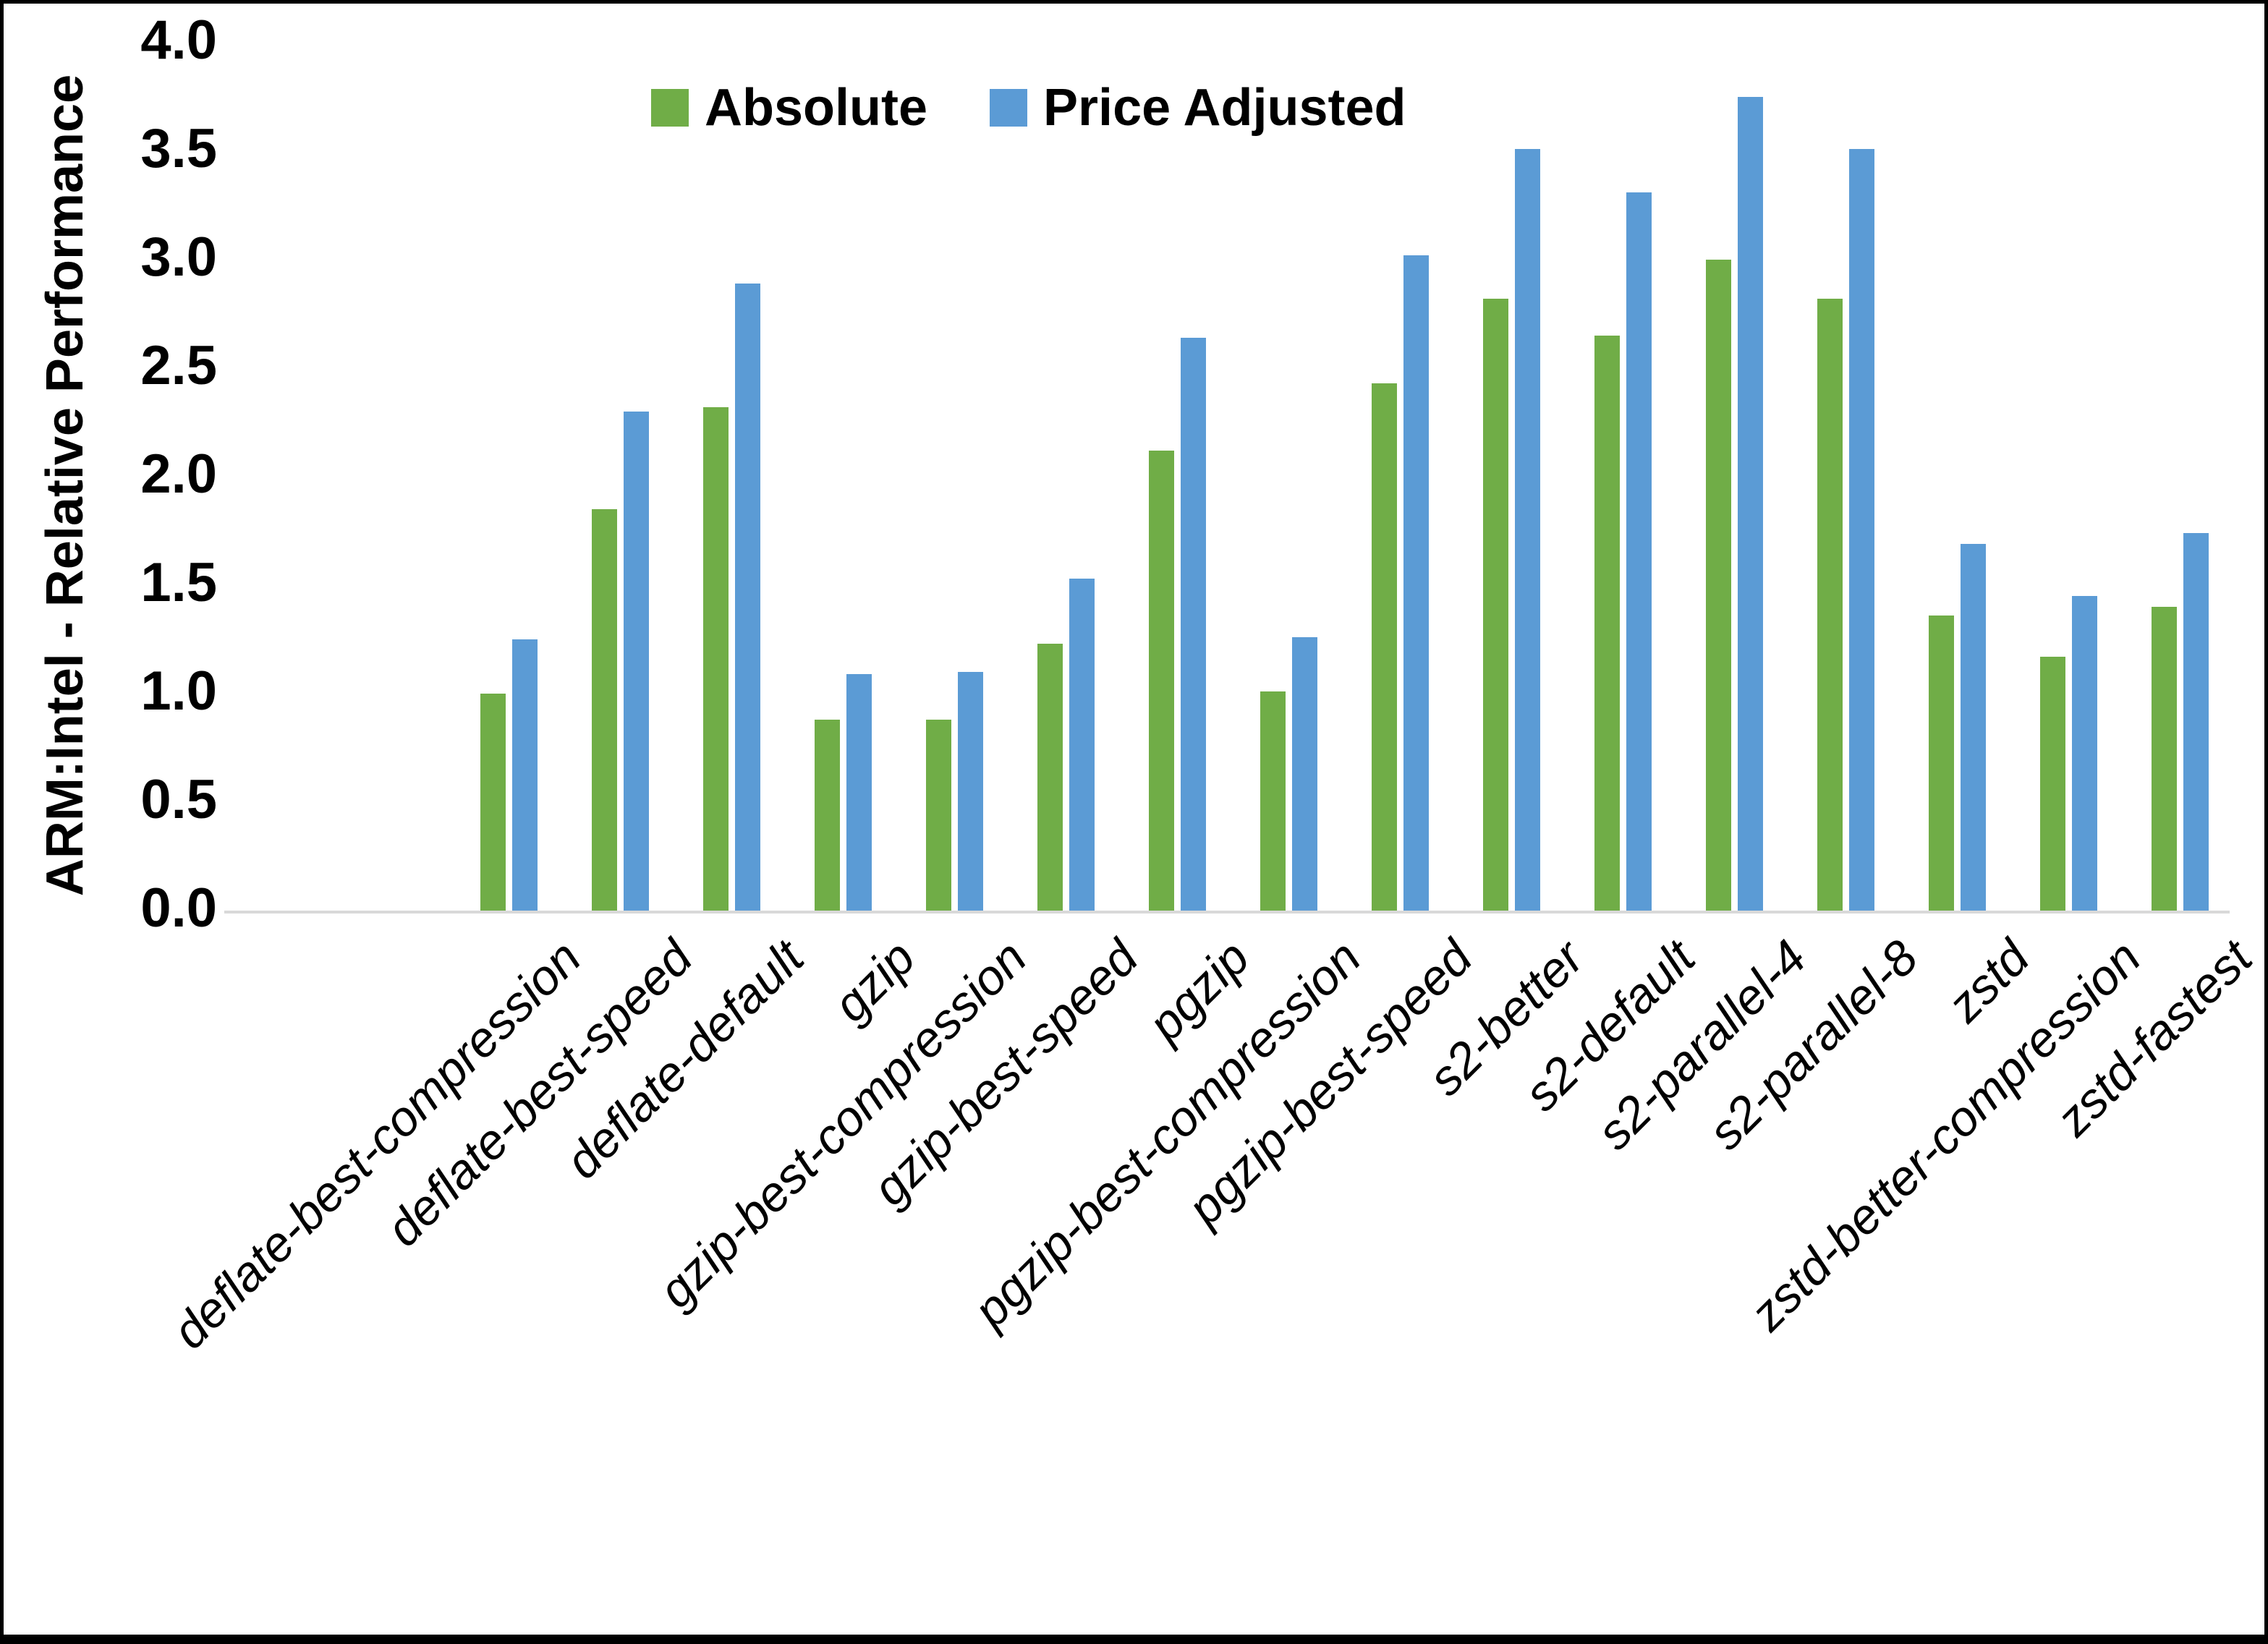  I want to click on bar-price-adjusted-s2-default, so click(1639, 551).